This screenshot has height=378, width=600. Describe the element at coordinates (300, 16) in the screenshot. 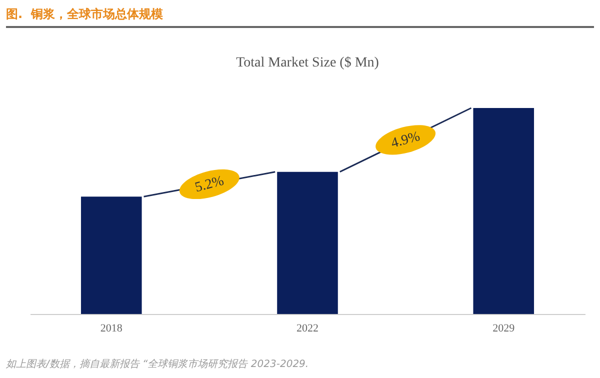

I see `chart-title: 图. 铜浆，全球市场总体规模` at that location.